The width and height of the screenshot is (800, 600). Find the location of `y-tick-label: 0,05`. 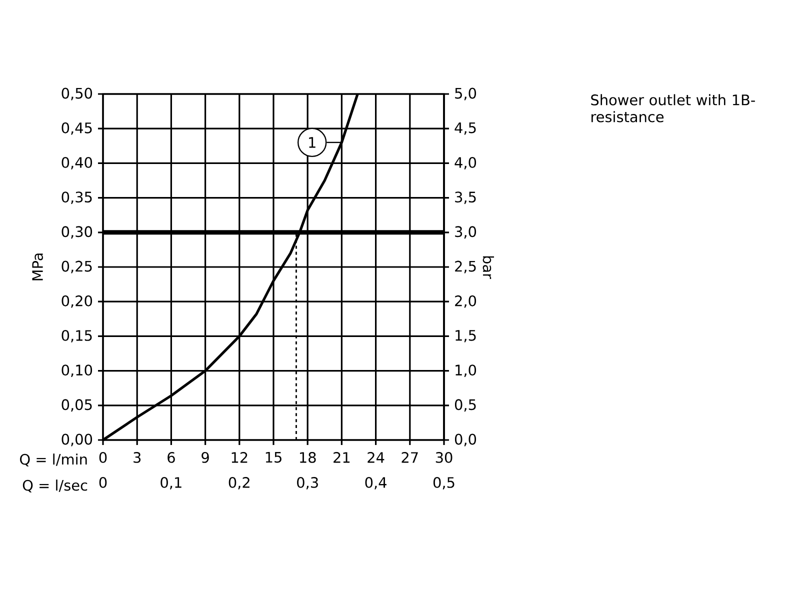

y-tick-label: 0,05 is located at coordinates (77, 405).